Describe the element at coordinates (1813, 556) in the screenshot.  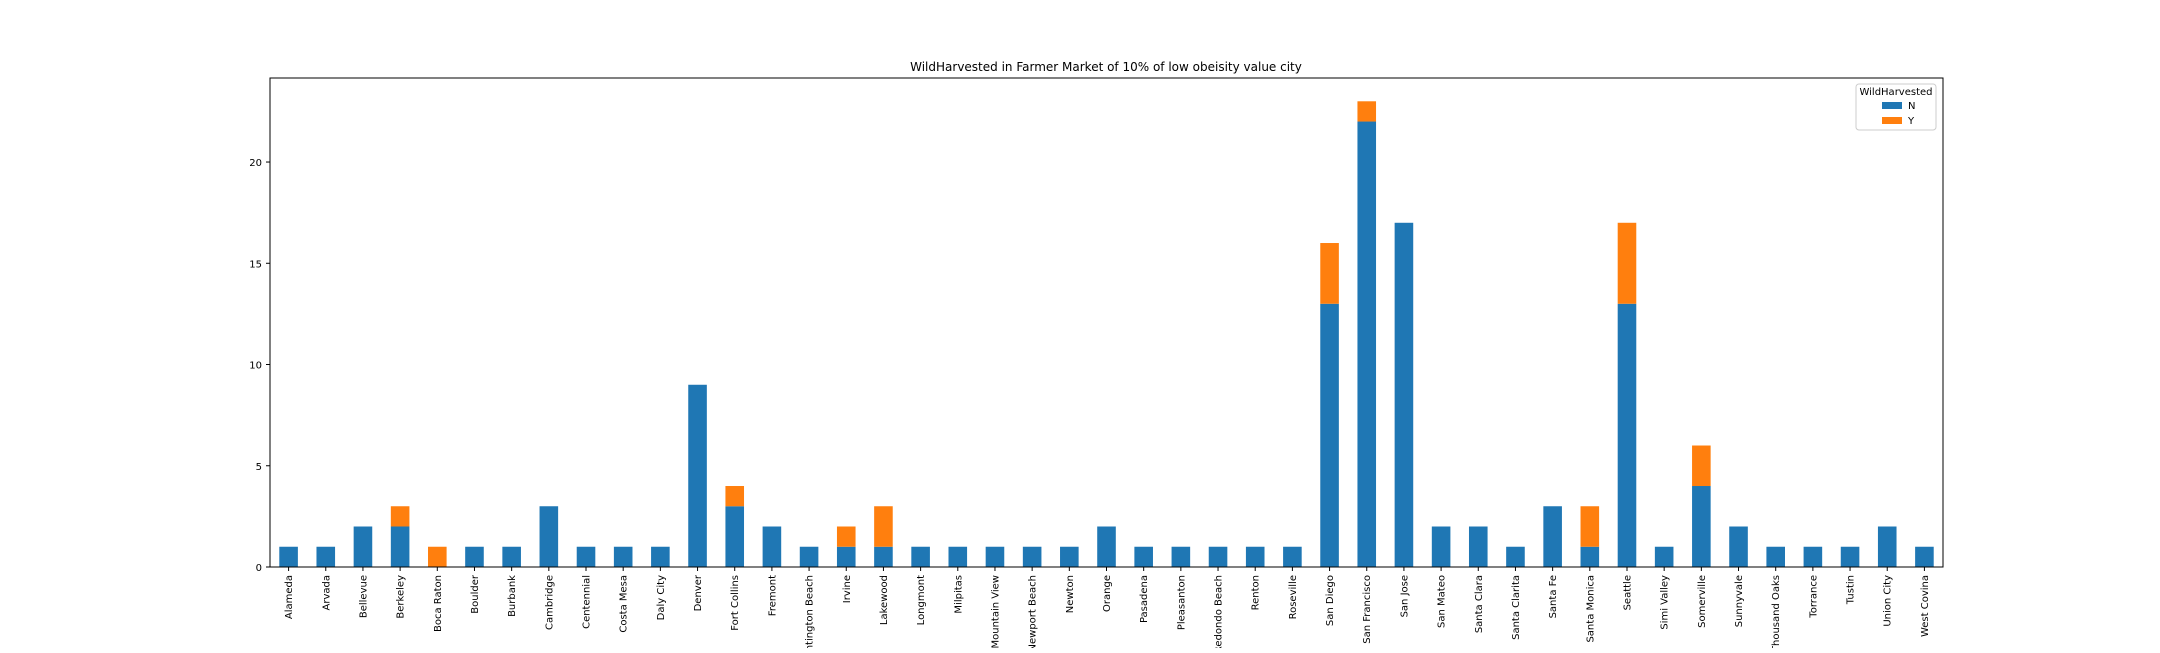
I see `bar-torrance-n` at that location.